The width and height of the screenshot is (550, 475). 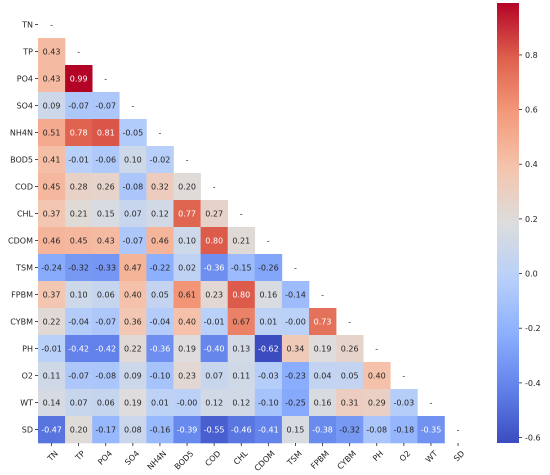 I want to click on cell-value-label: -0.05, so click(x=132, y=133).